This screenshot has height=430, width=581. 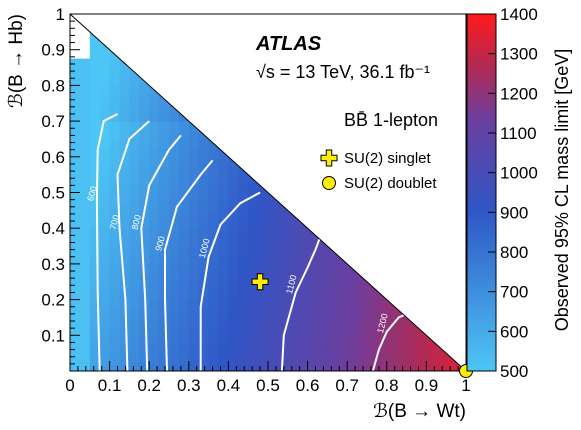 What do you see at coordinates (347, 385) in the screenshot?
I see `x-tick-label: 0.7` at bounding box center [347, 385].